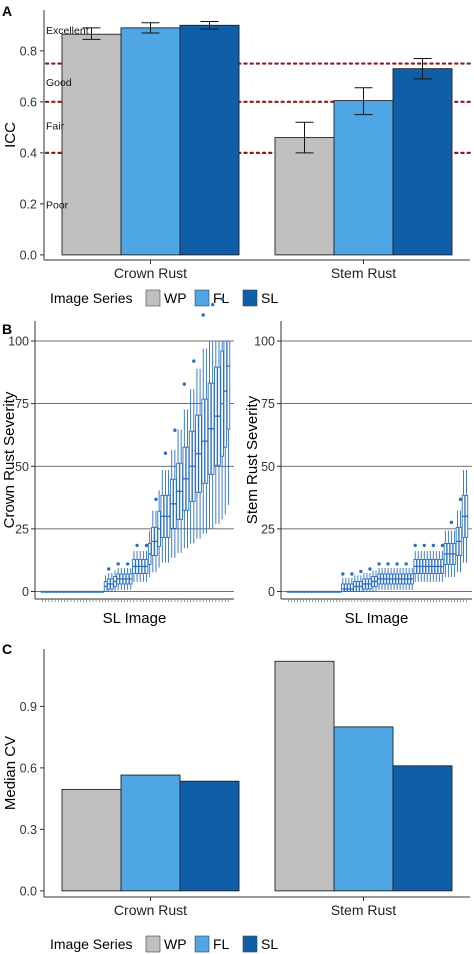 This screenshot has height=954, width=474. What do you see at coordinates (7, 11) in the screenshot?
I see `panel-label-a: A` at bounding box center [7, 11].